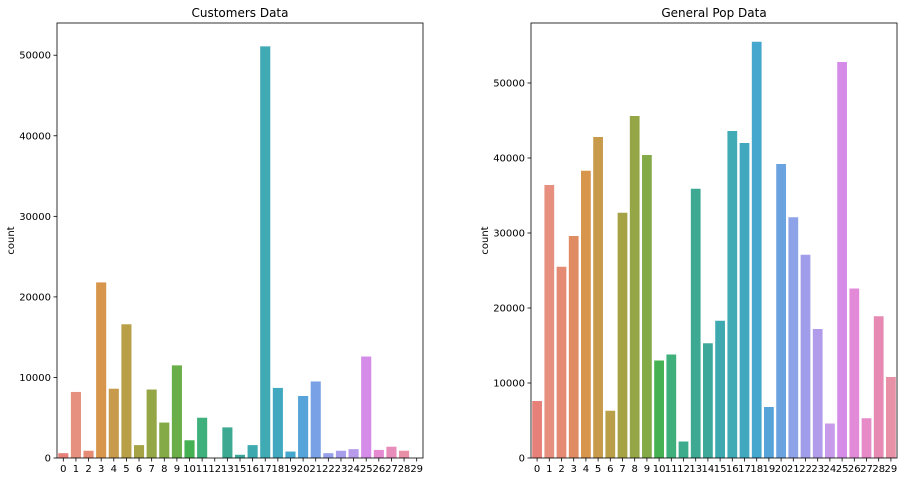  Describe the element at coordinates (561, 469) in the screenshot. I see `x-tick-label: 2` at that location.